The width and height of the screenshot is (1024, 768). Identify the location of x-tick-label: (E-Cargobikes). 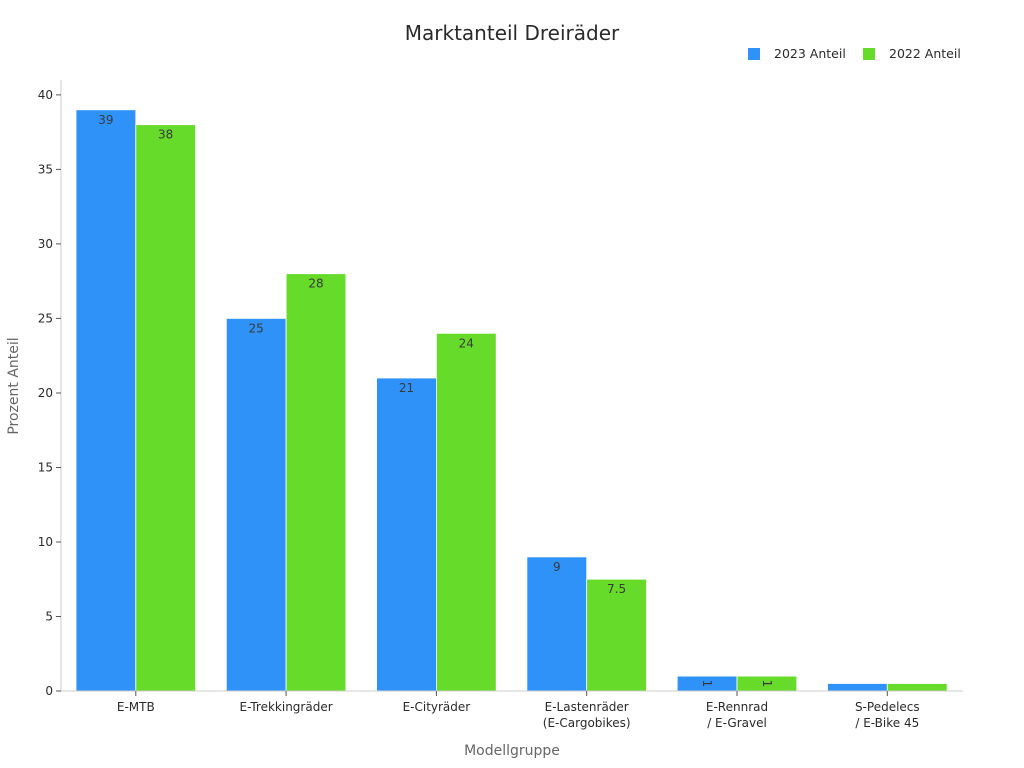
(587, 723).